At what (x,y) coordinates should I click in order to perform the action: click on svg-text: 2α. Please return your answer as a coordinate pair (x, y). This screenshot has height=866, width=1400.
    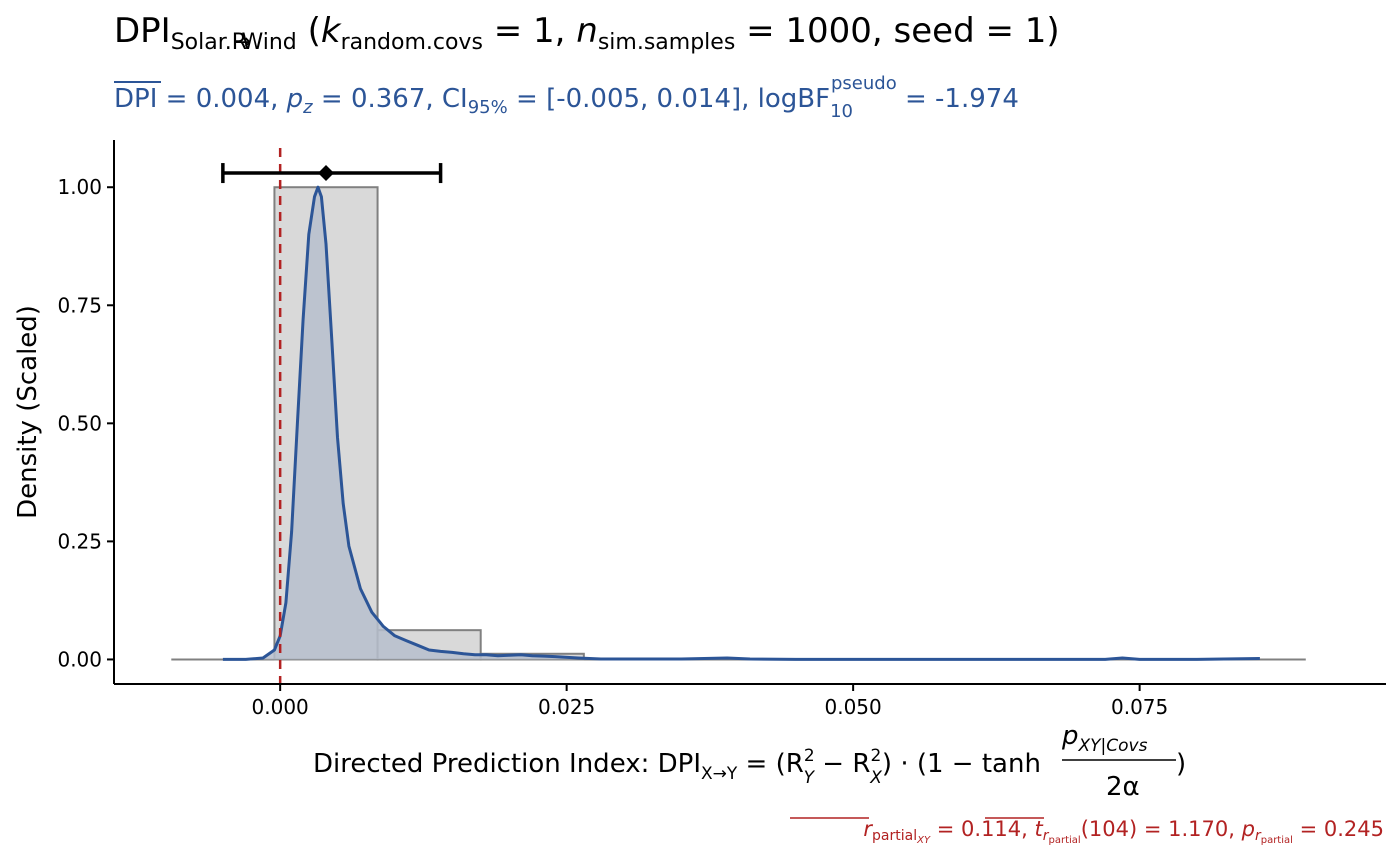
    Looking at the image, I should click on (1123, 787).